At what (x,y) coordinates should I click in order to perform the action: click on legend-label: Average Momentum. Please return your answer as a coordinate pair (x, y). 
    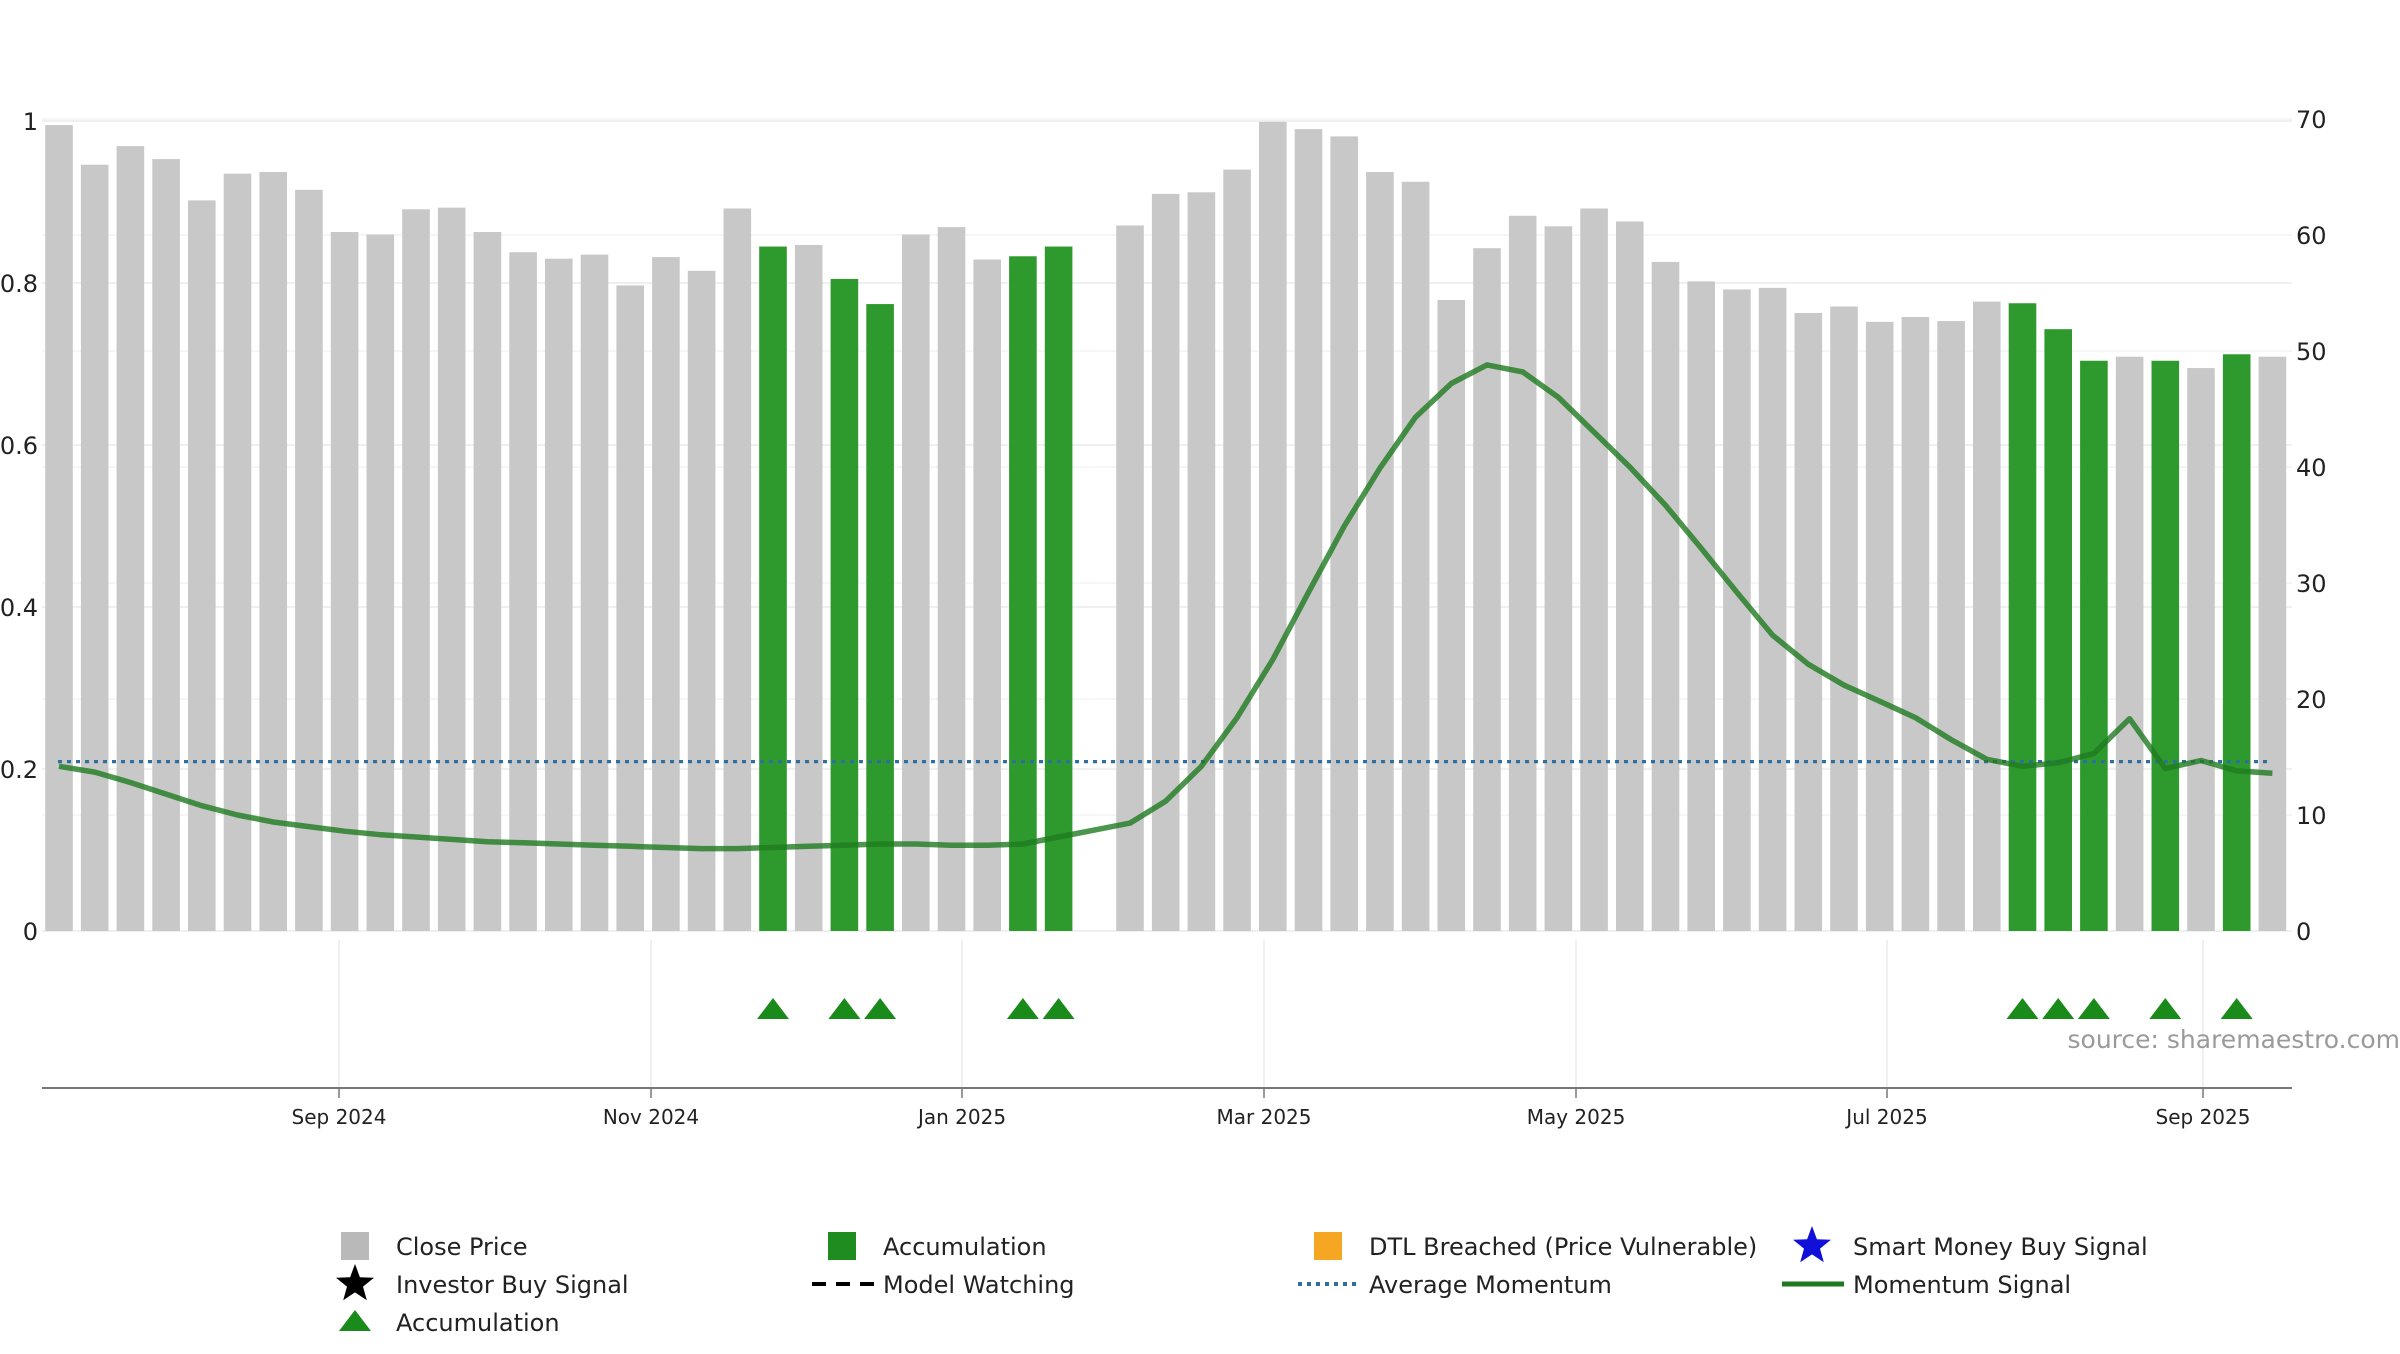
    Looking at the image, I should click on (1490, 1285).